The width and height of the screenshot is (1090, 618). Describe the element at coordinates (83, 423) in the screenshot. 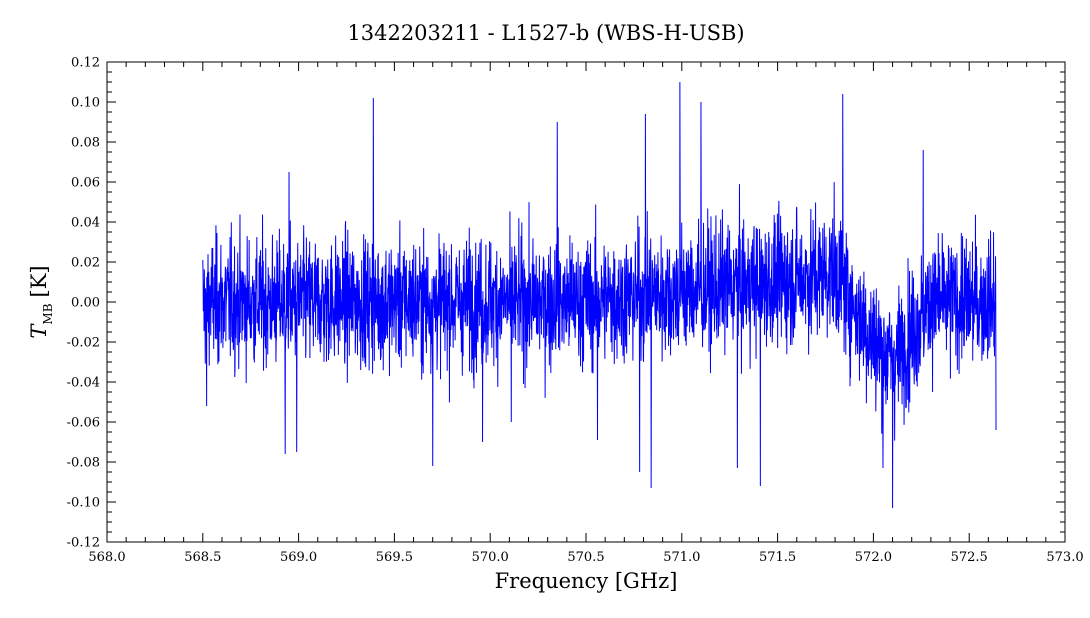

I see `y-tick-label: -0.06` at that location.